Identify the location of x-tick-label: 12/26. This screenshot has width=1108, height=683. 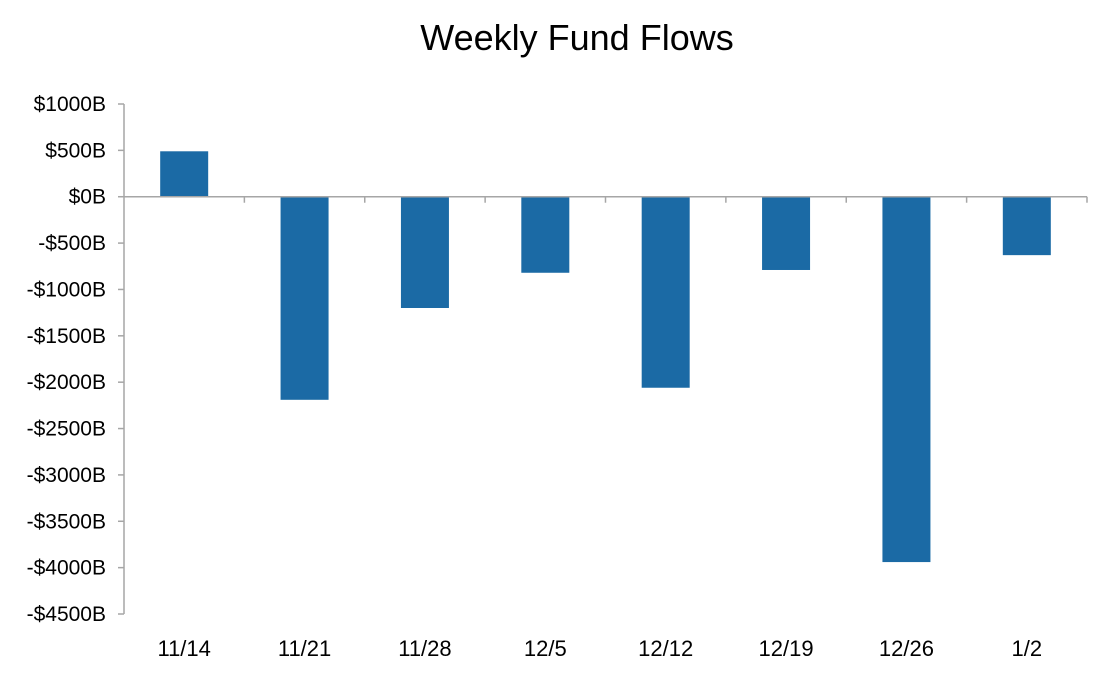
(906, 648).